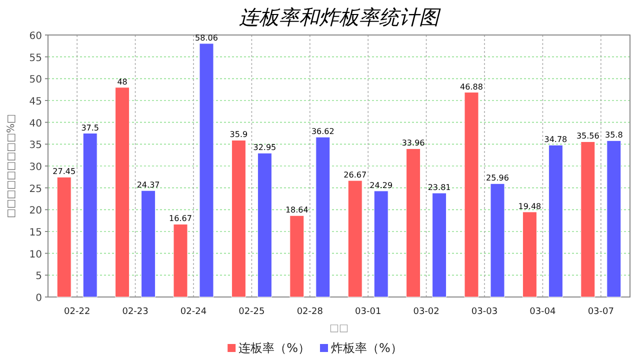  I want to click on data-label: 23.81, so click(439, 187).